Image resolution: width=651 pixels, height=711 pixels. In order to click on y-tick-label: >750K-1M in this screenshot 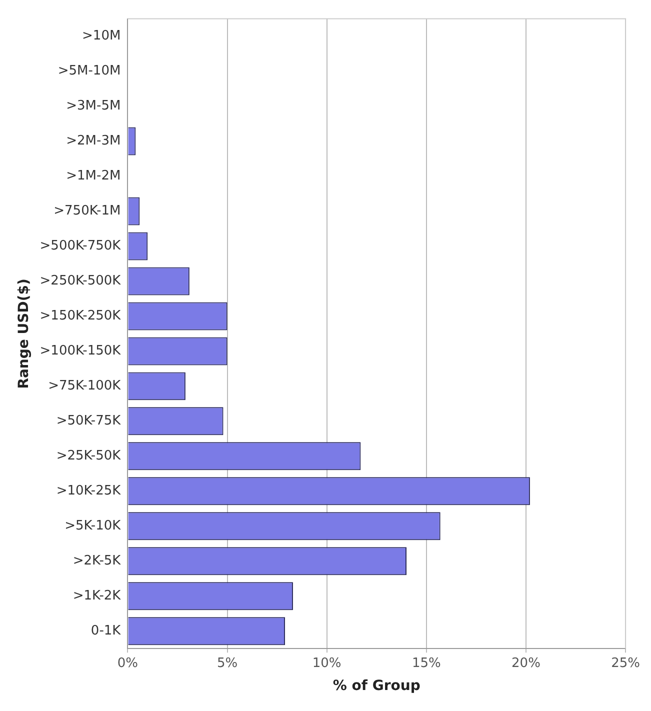, I will do `click(87, 211)`.